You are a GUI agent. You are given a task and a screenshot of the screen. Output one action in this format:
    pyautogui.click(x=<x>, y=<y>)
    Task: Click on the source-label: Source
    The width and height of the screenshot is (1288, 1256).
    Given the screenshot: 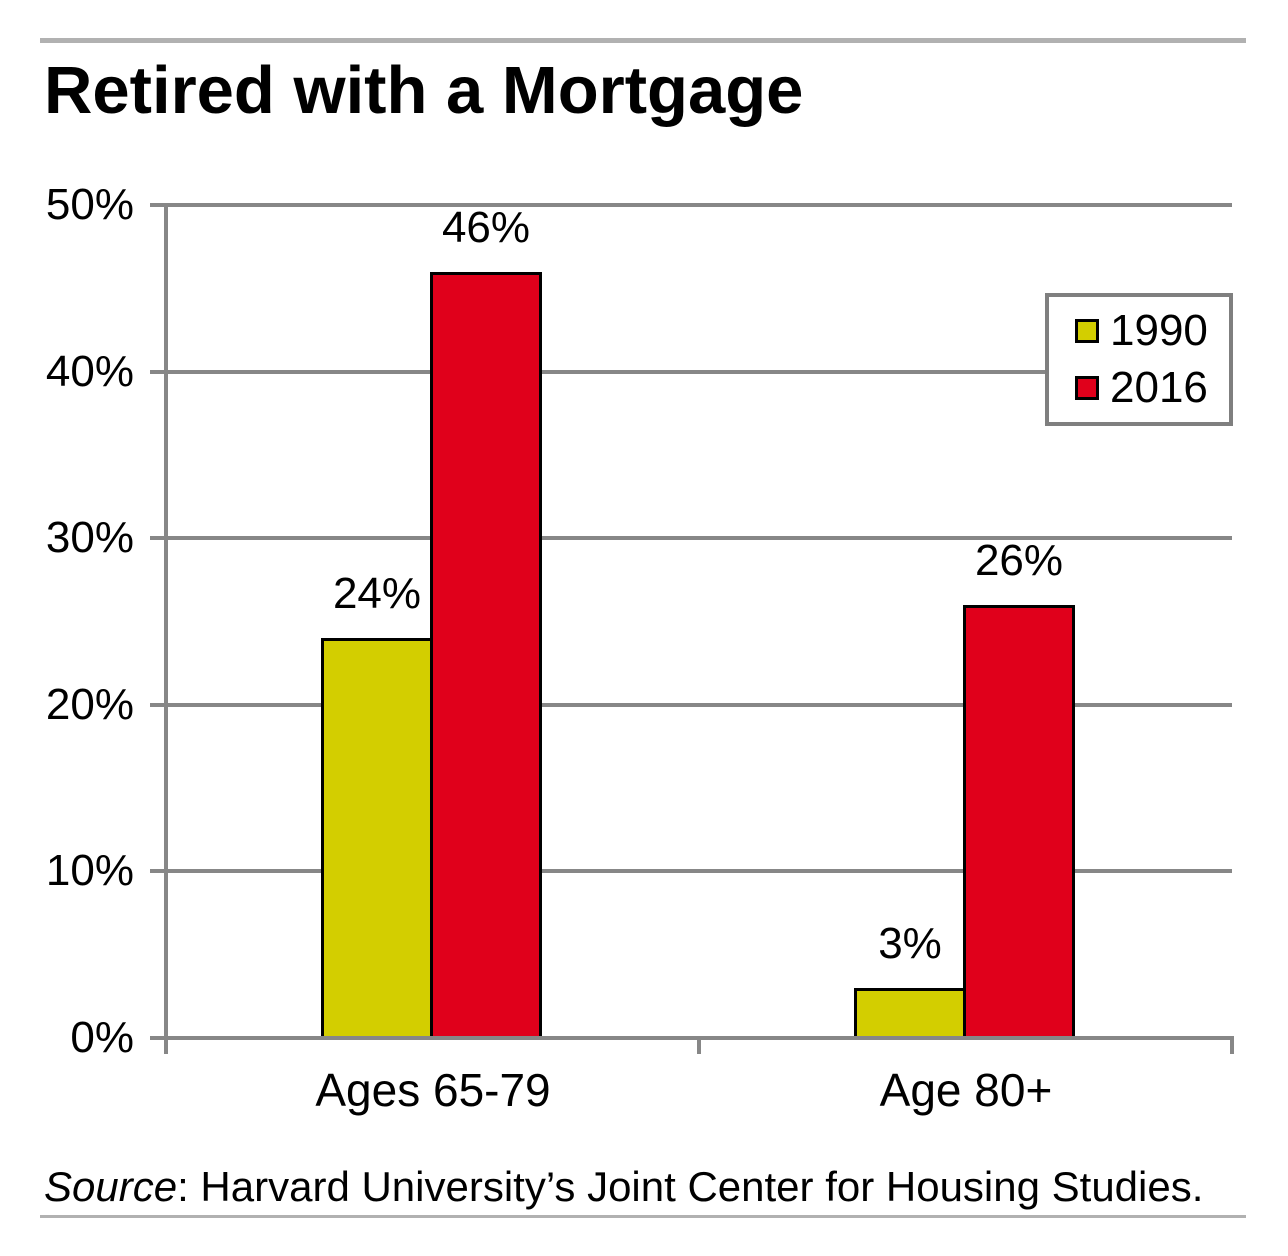 What is the action you would take?
    pyautogui.click(x=111, y=1186)
    